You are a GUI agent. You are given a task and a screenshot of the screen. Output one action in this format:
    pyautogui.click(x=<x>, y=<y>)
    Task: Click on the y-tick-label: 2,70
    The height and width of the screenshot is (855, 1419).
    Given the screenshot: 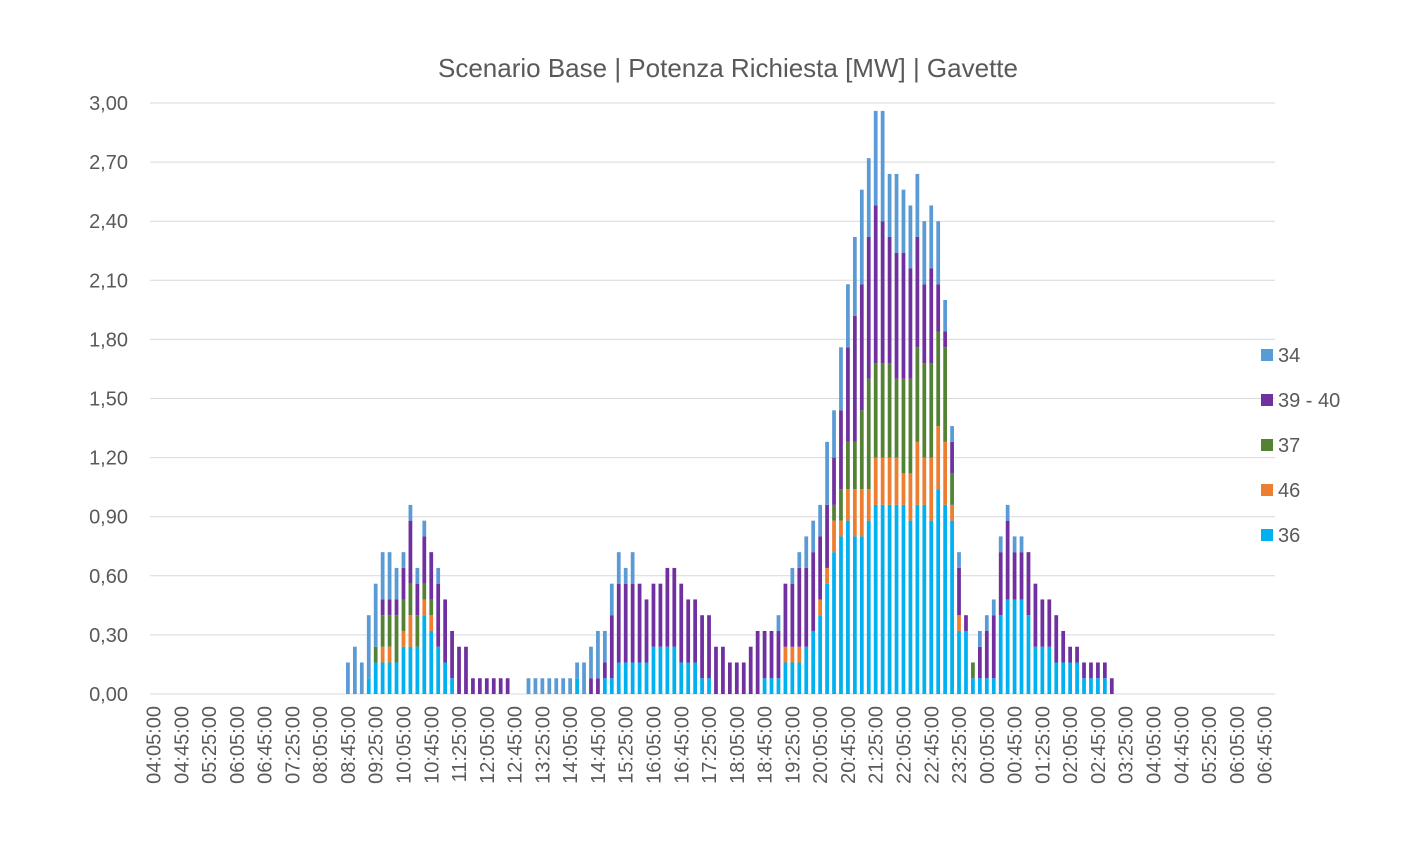 What is the action you would take?
    pyautogui.click(x=108, y=163)
    